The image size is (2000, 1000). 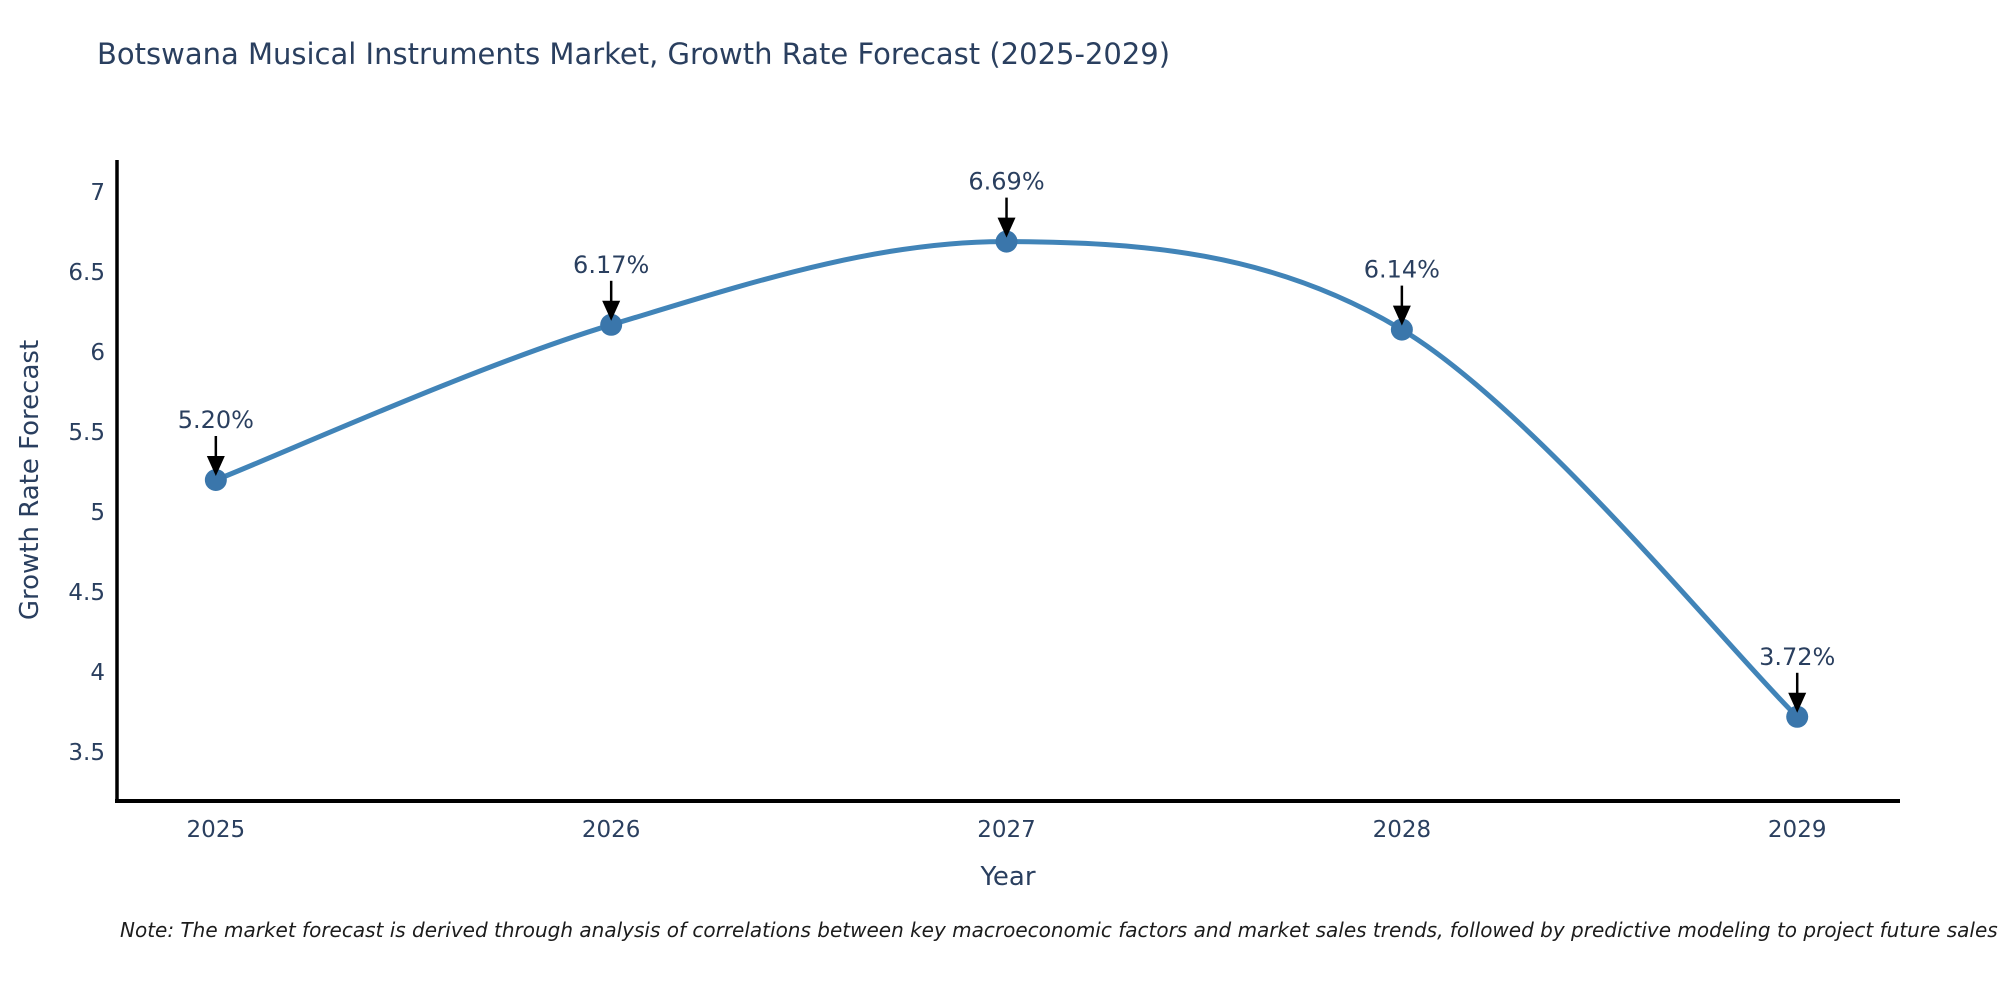 I want to click on y-tick-label: 4.5, so click(x=86, y=593).